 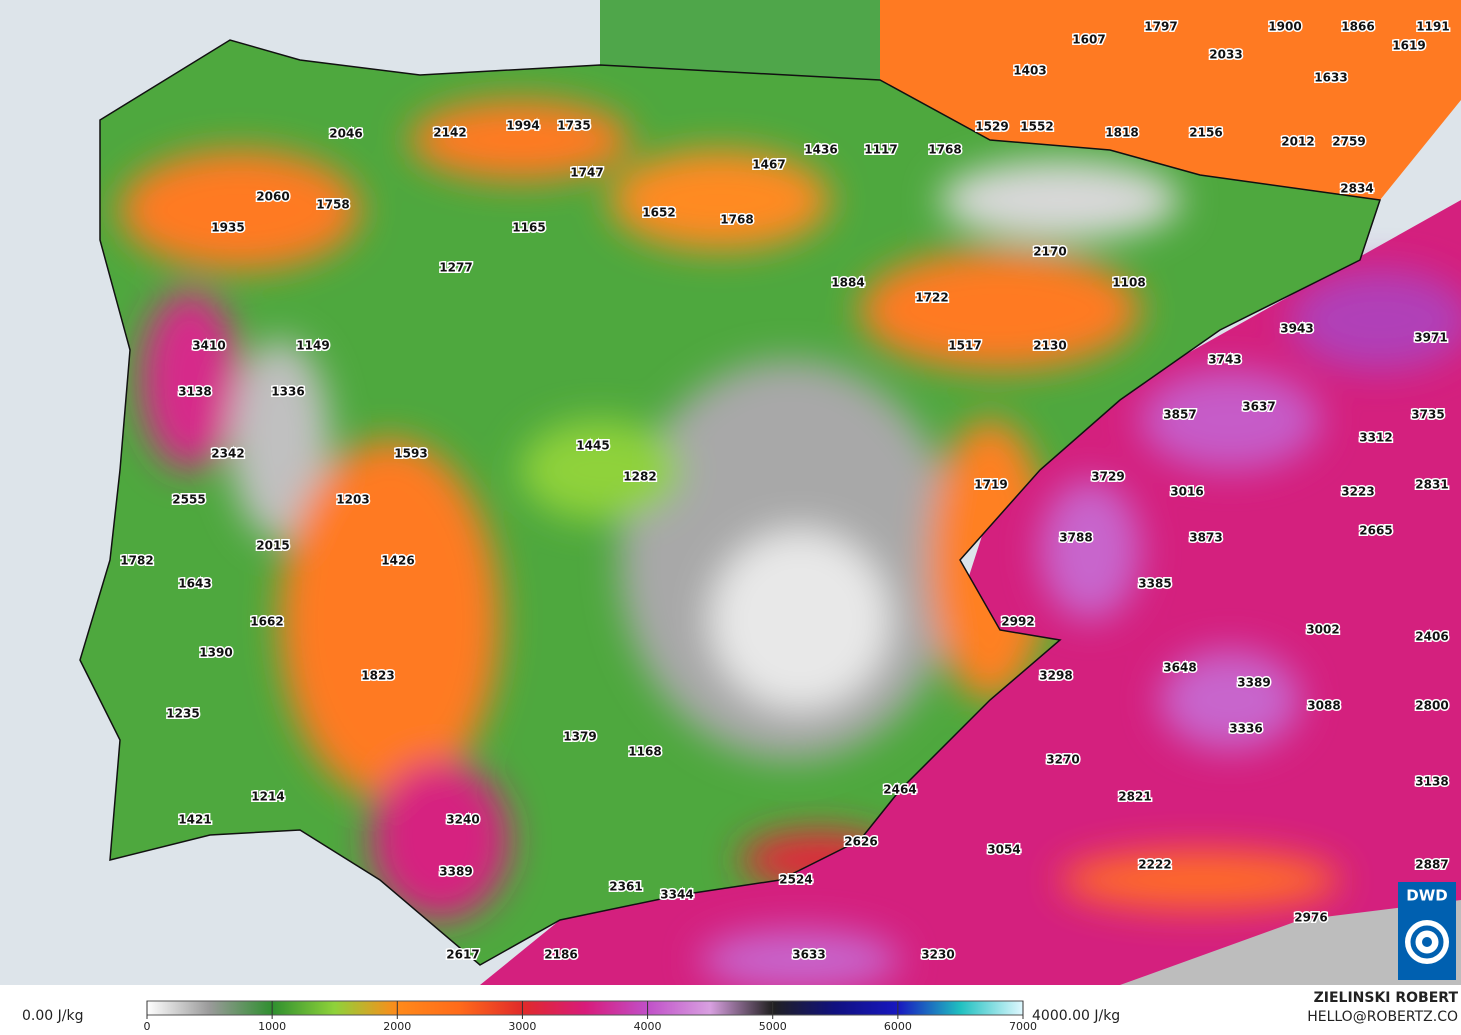 I want to click on value-label: 3016, so click(x=1186, y=492).